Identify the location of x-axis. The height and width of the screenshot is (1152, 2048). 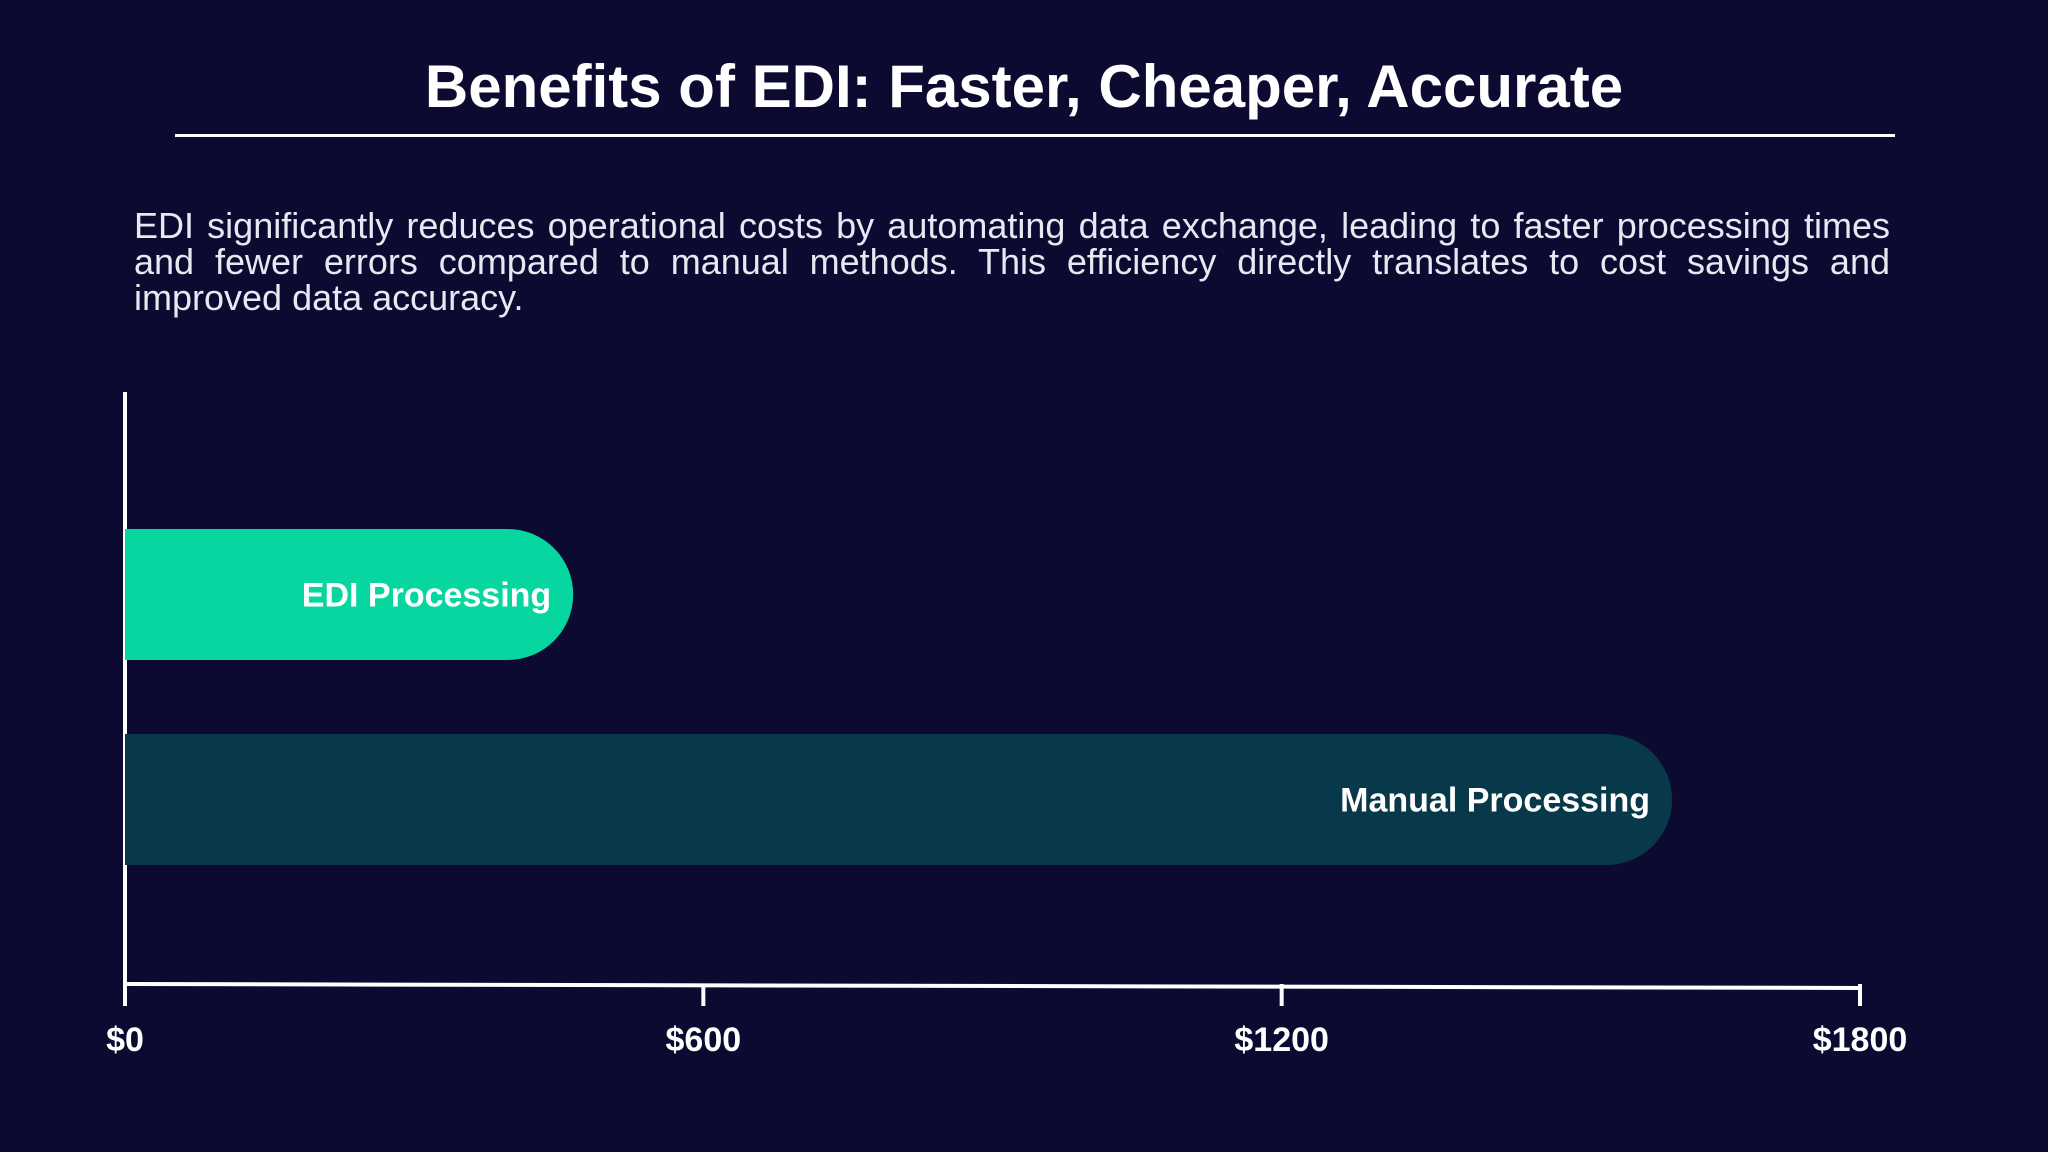
(993, 986).